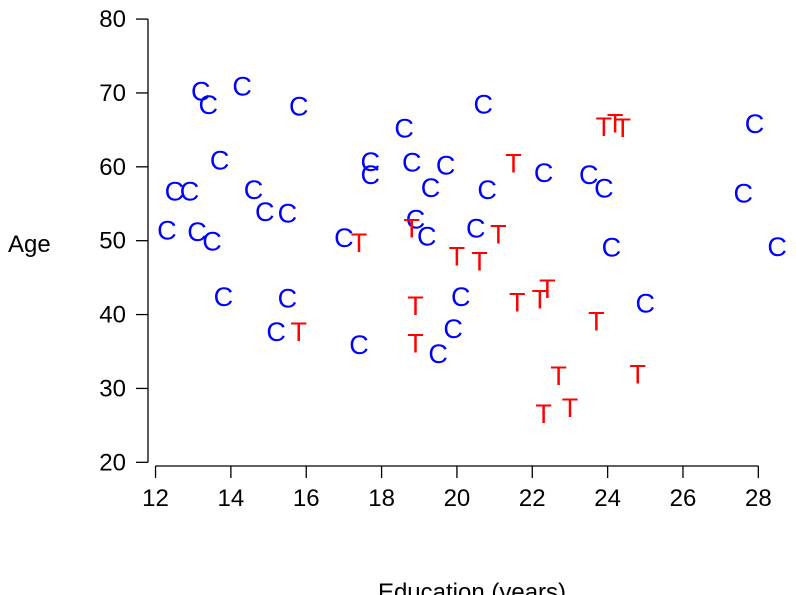  What do you see at coordinates (112, 19) in the screenshot?
I see `y-tick-label: 80` at bounding box center [112, 19].